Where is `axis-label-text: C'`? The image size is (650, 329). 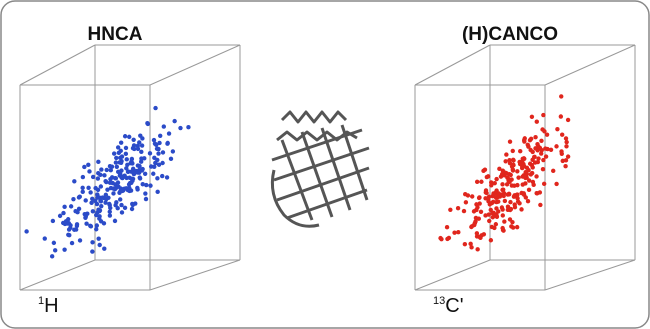 axis-label-text: C' is located at coordinates (454, 306).